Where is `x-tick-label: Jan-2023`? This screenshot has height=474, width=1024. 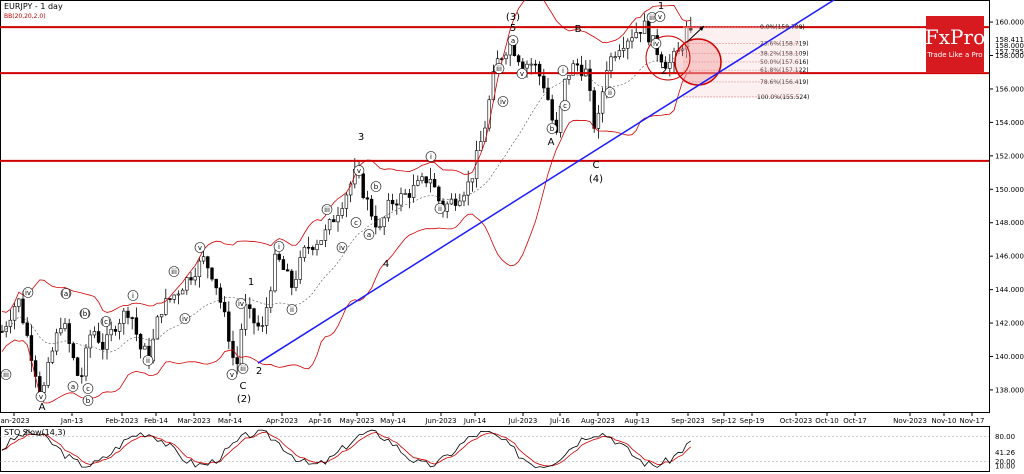 x-tick-label: Jan-2023 is located at coordinates (15, 421).